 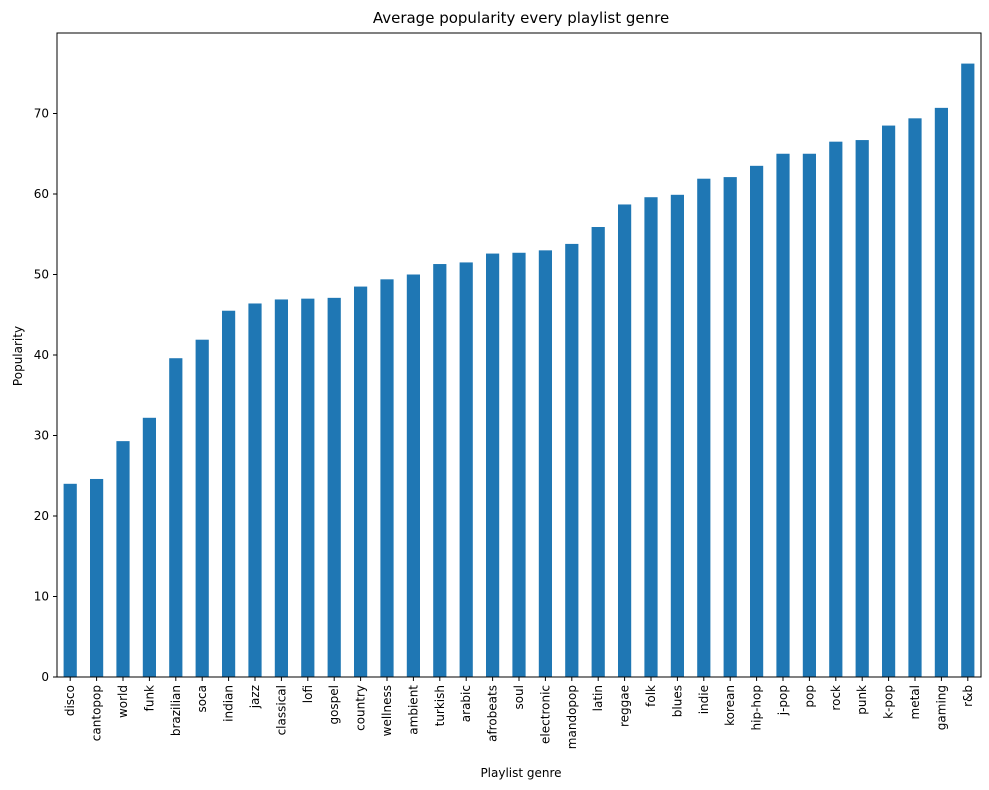 I want to click on y-tick-label: 0, so click(x=45, y=677).